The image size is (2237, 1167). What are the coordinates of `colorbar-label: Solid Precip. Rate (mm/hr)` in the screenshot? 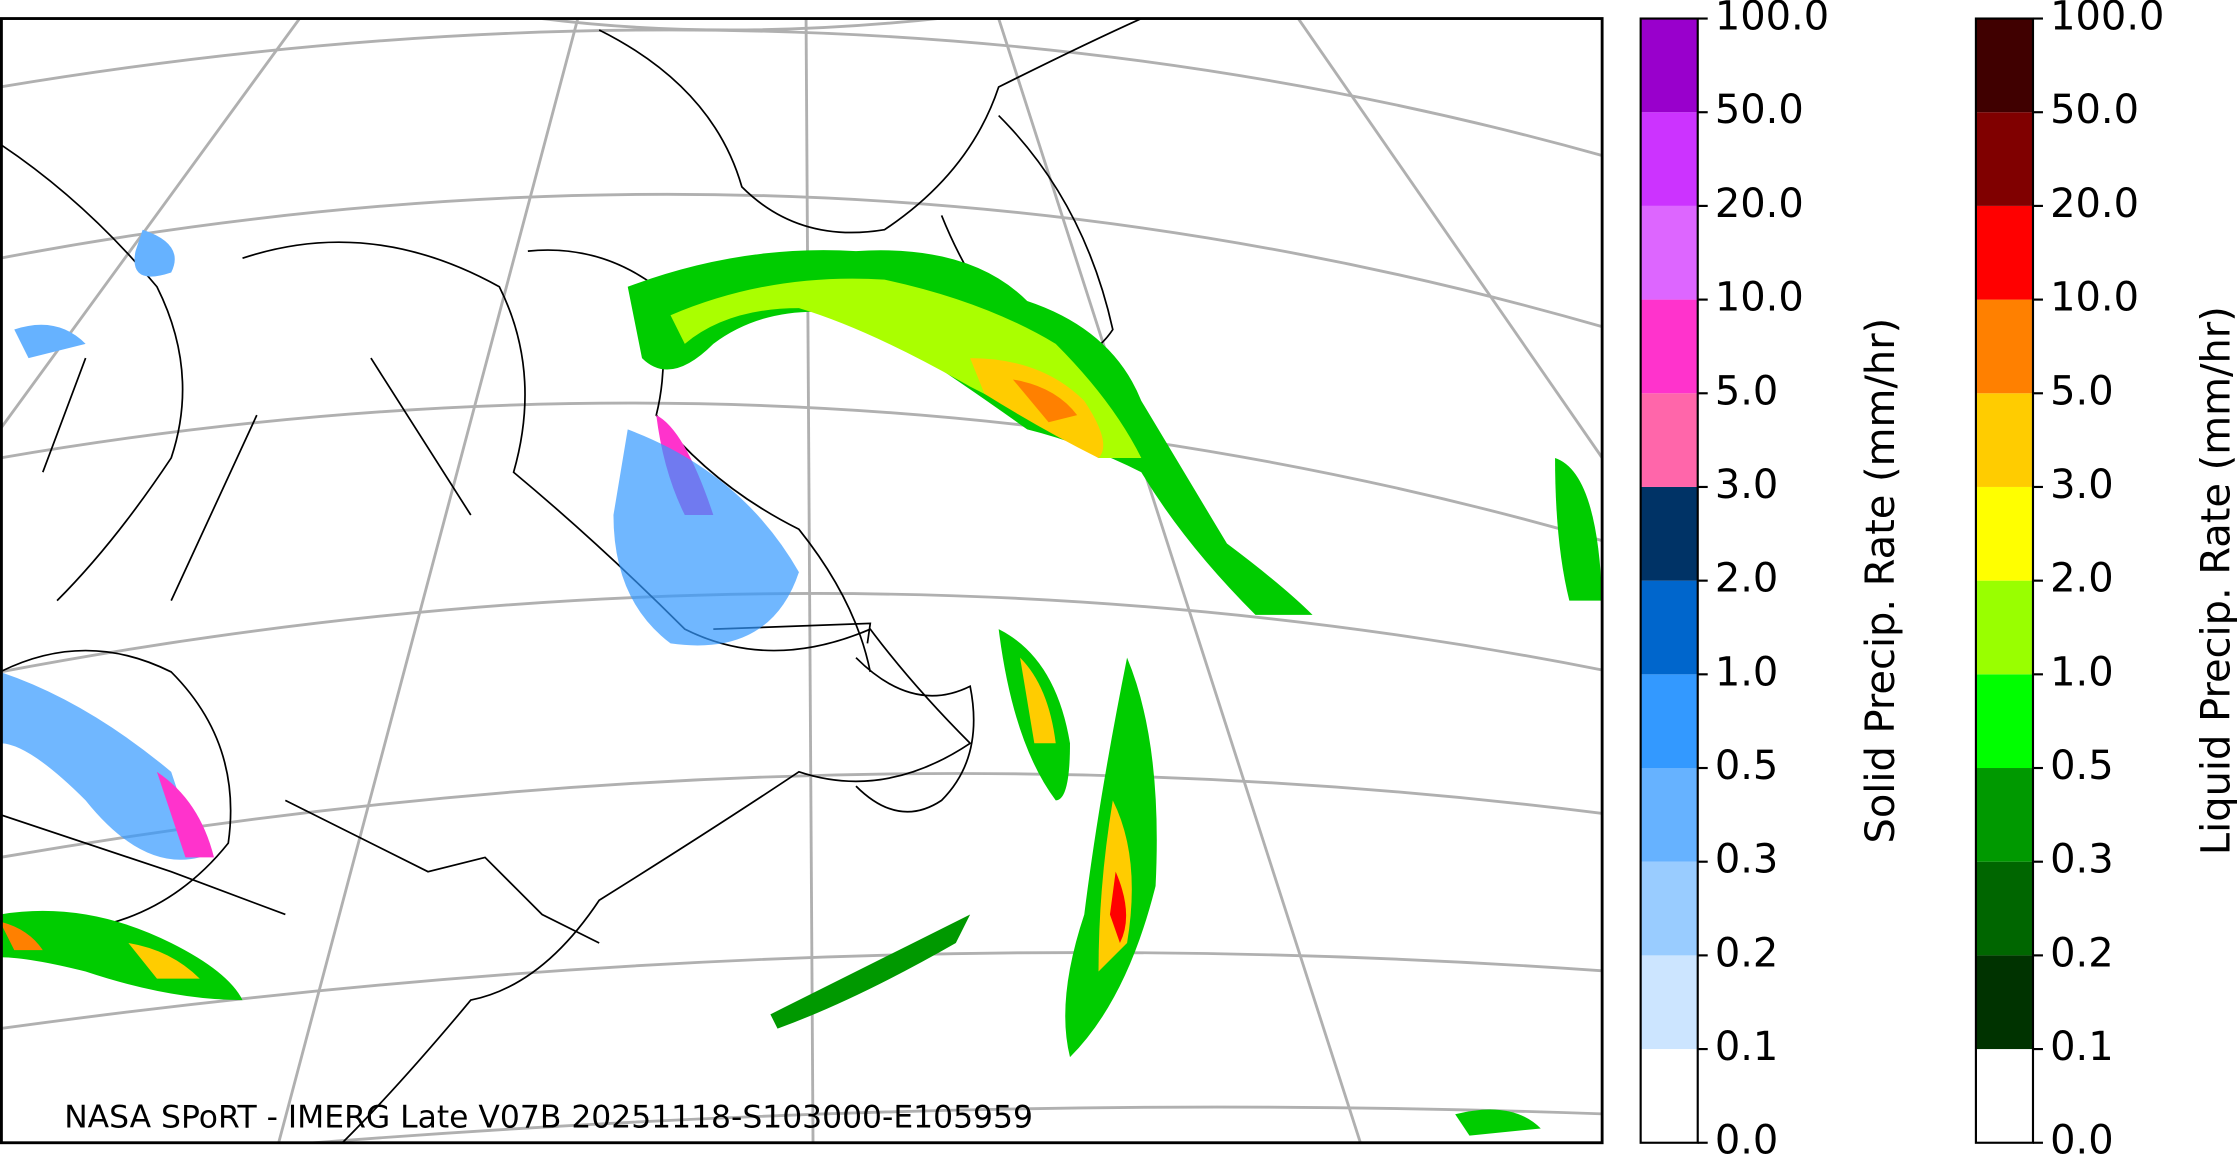 It's located at (1881, 581).